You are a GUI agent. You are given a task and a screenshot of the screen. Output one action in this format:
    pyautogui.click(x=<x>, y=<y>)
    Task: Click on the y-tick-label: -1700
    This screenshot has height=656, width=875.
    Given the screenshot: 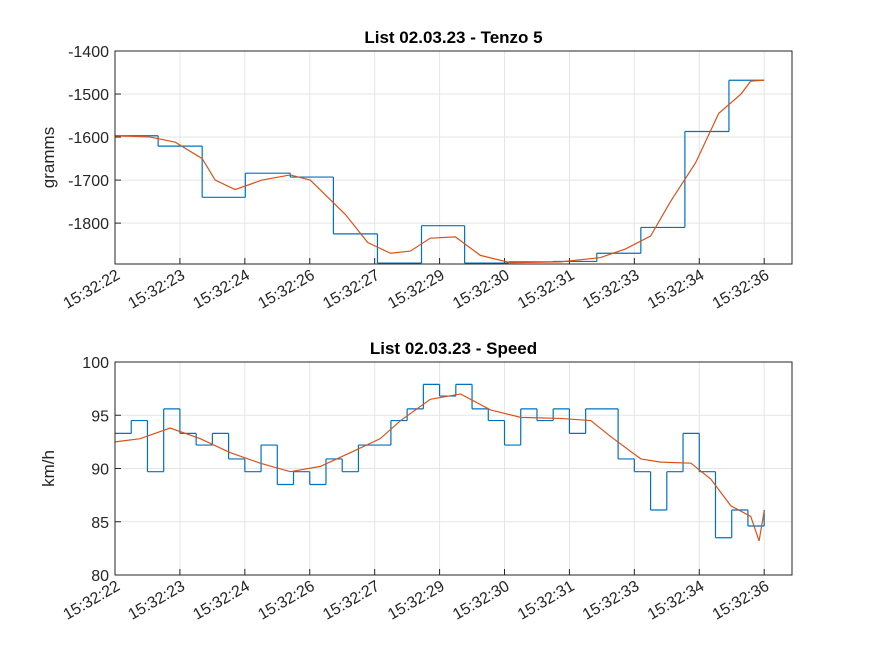 What is the action you would take?
    pyautogui.click(x=88, y=181)
    